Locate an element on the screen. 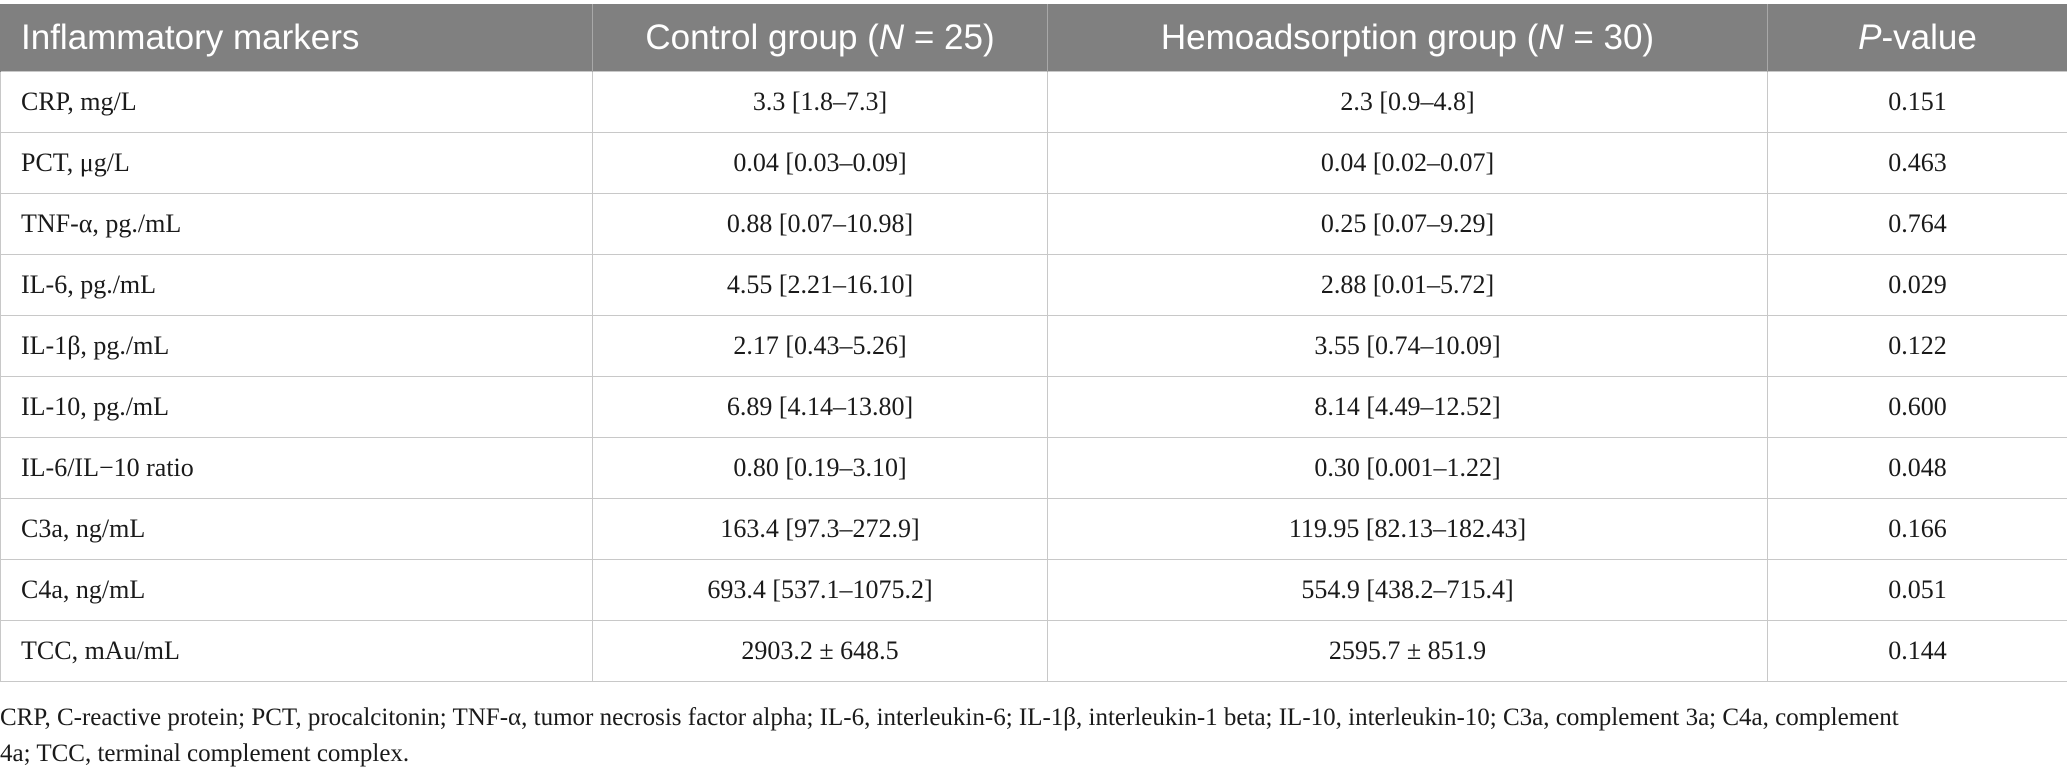 This screenshot has width=2067, height=778. header-hemo-prefix: Hemoadsorption group ( is located at coordinates (1349, 37).